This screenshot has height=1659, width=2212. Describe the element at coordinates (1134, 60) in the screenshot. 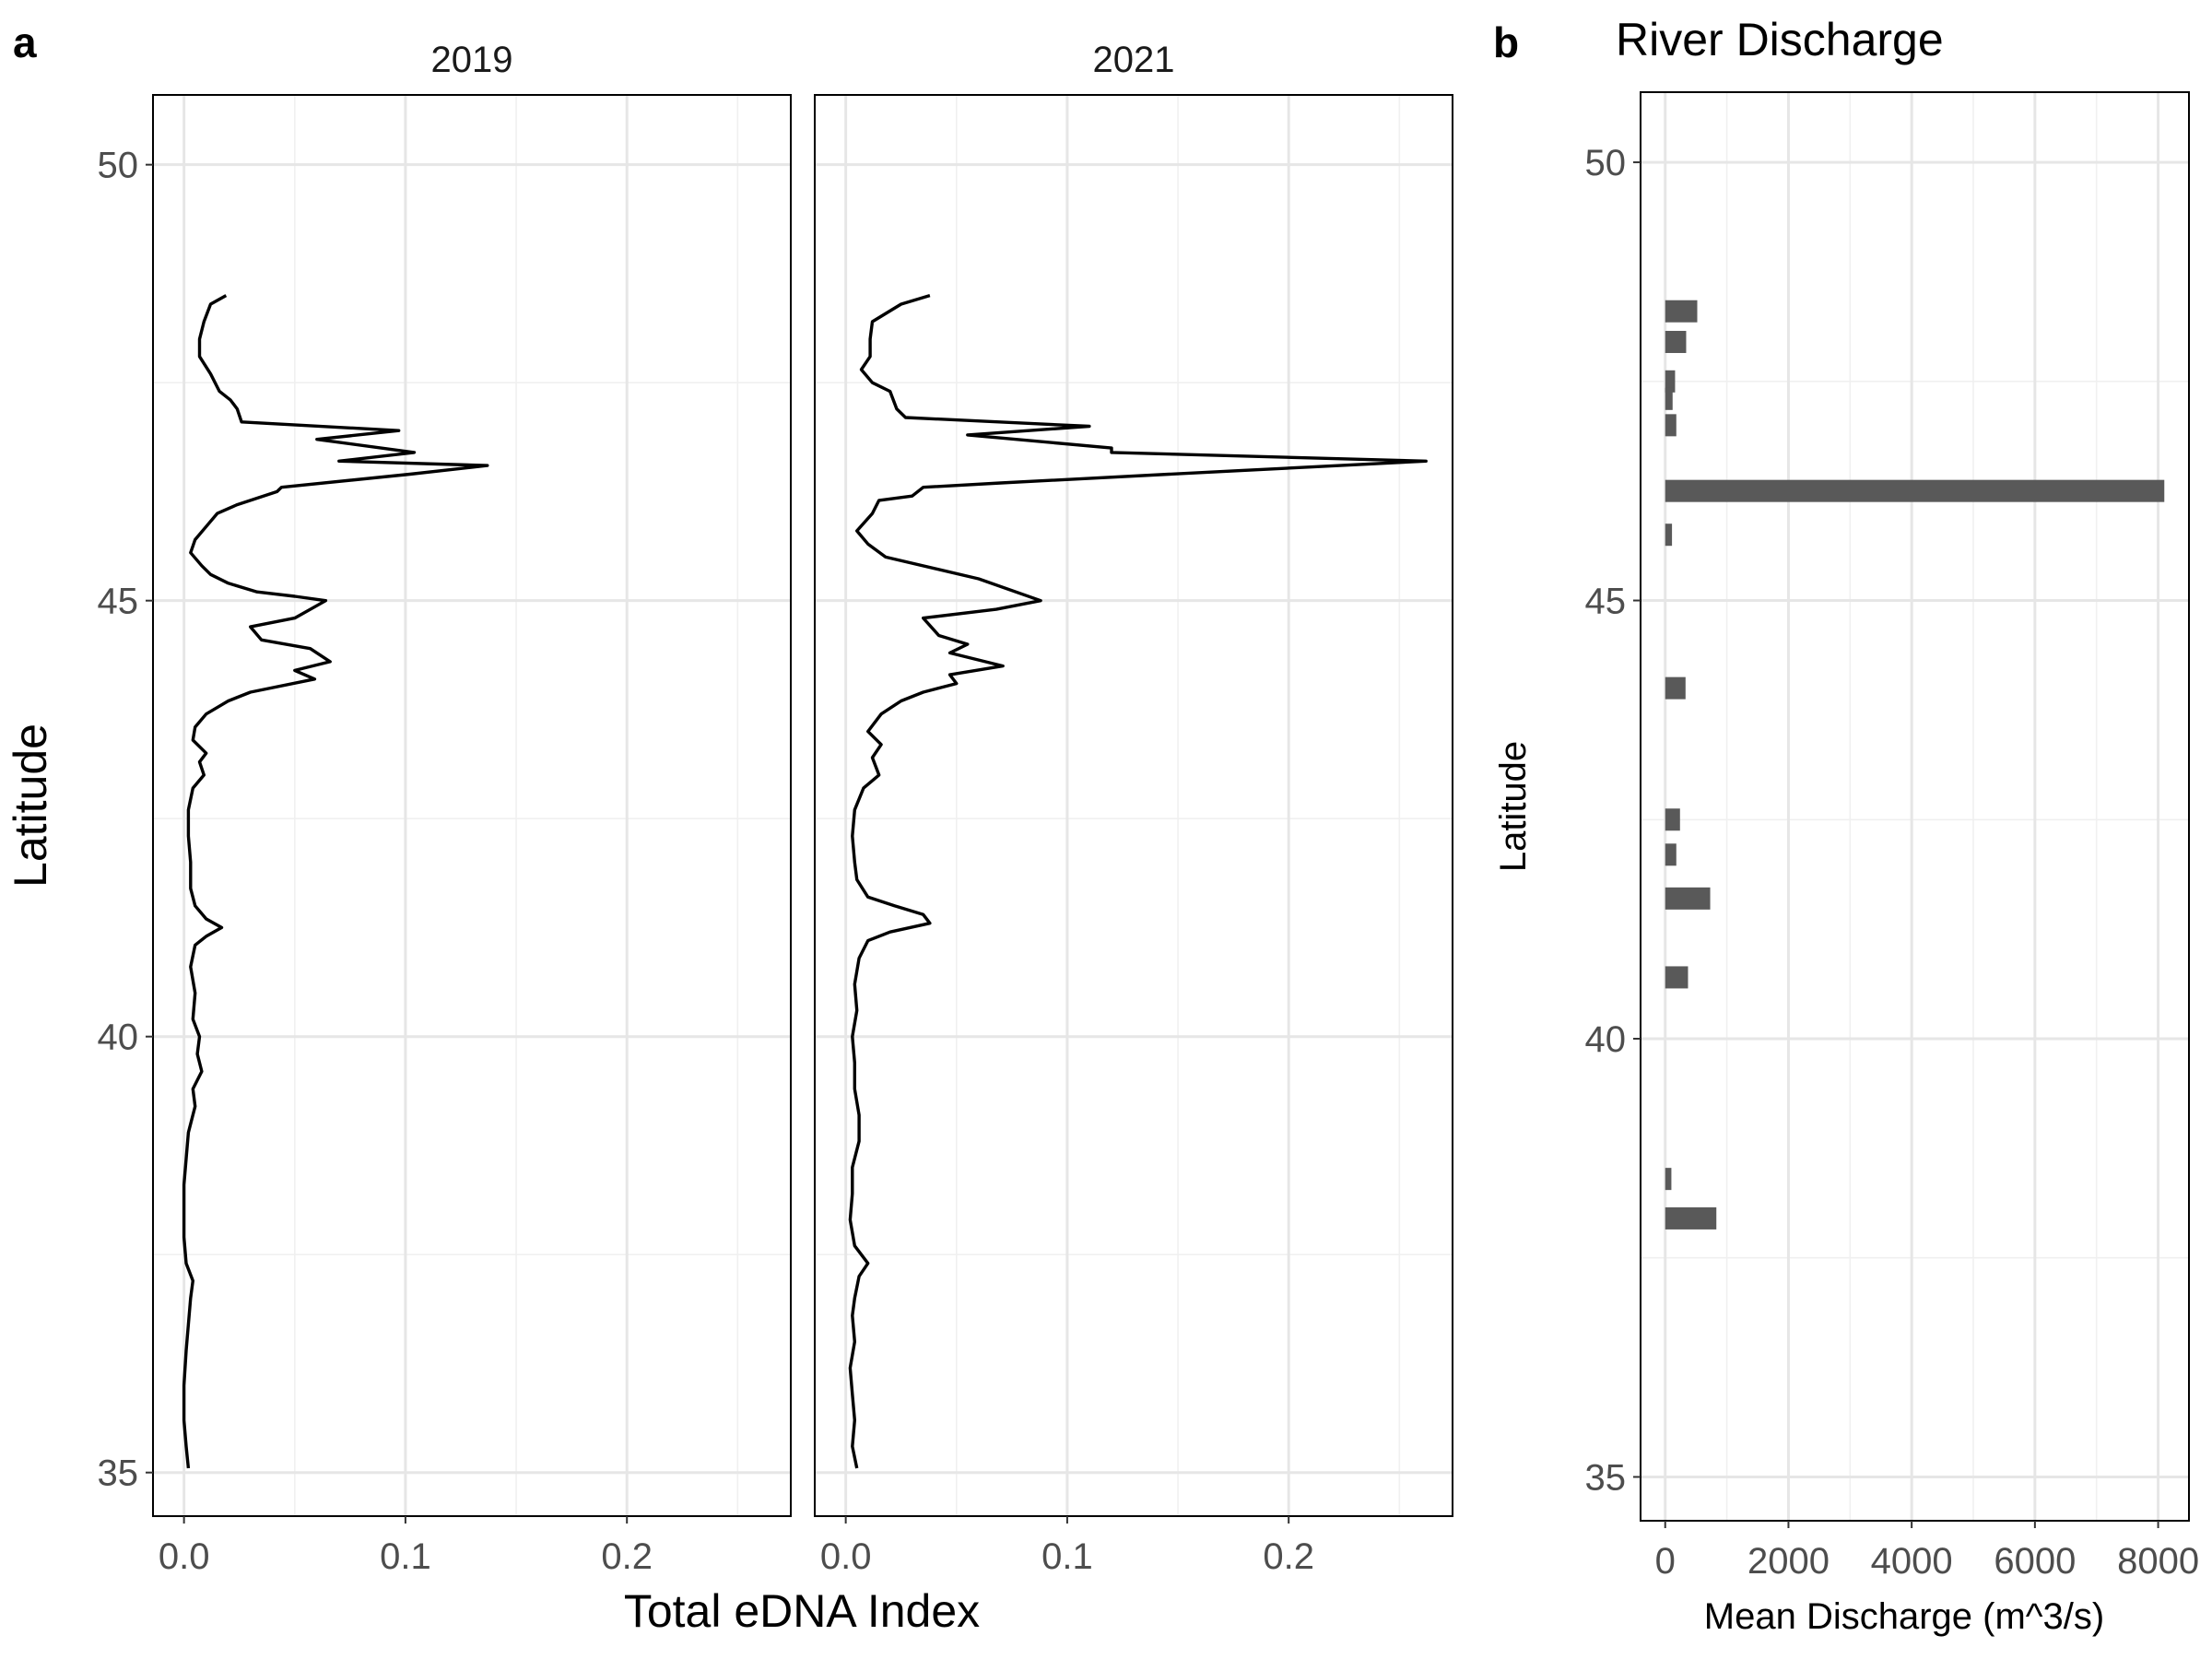

I see `facet-label-2021: 2021` at that location.